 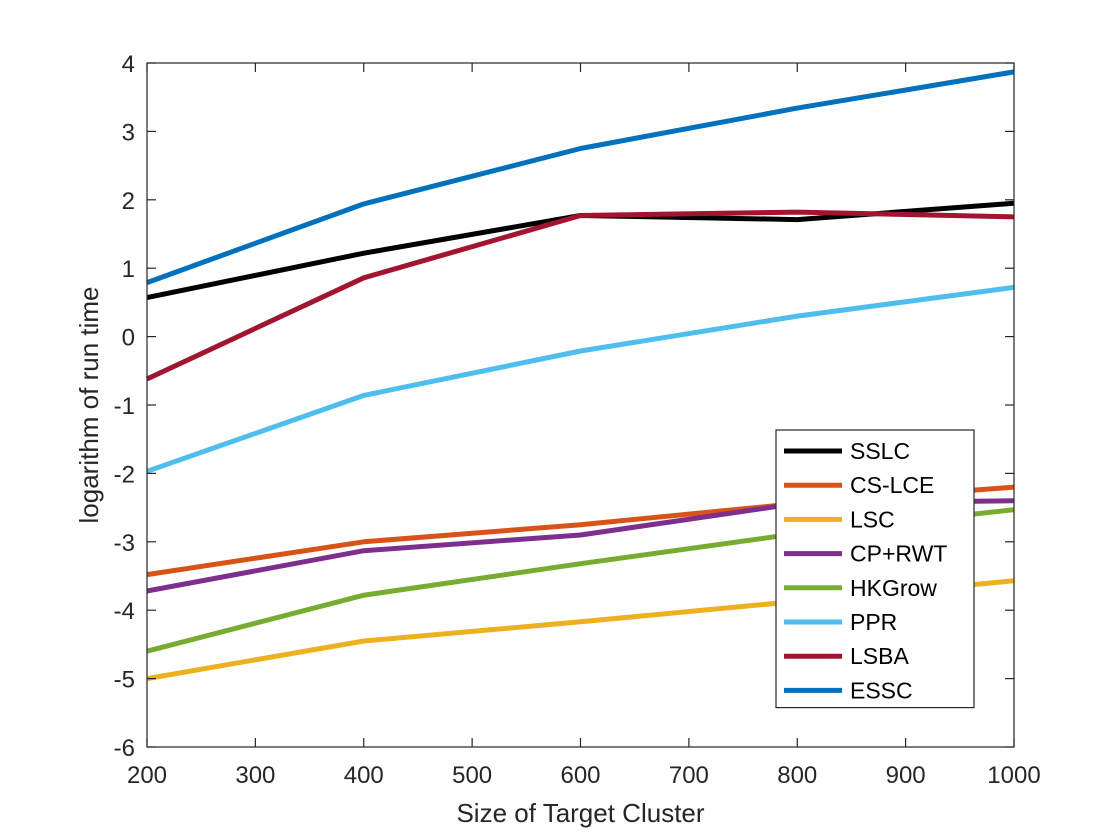 What do you see at coordinates (128, 64) in the screenshot?
I see `y-tick-label: 4` at bounding box center [128, 64].